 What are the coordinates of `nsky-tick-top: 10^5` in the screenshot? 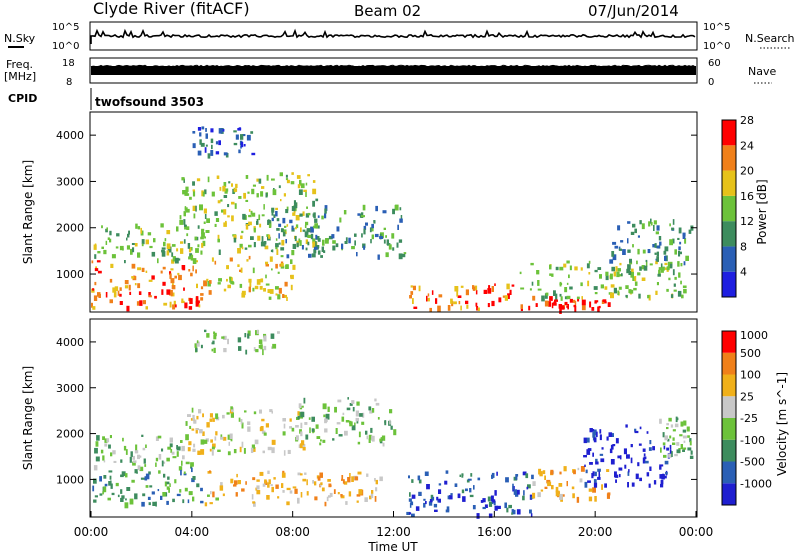 It's located at (65, 27).